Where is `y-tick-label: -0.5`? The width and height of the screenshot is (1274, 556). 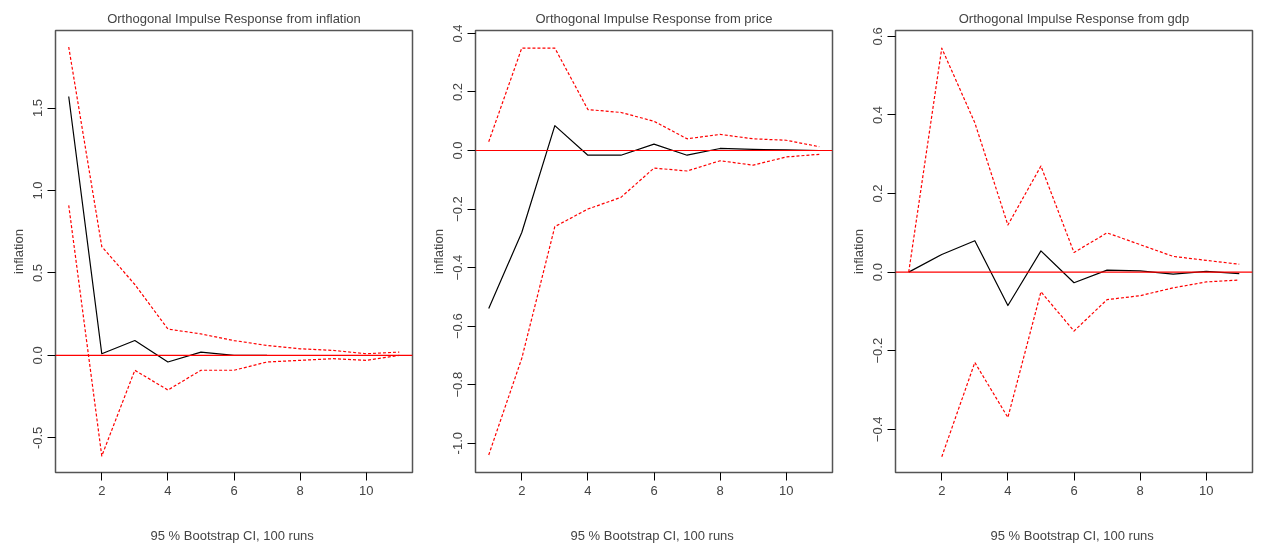
y-tick-label: -0.5 is located at coordinates (38, 438).